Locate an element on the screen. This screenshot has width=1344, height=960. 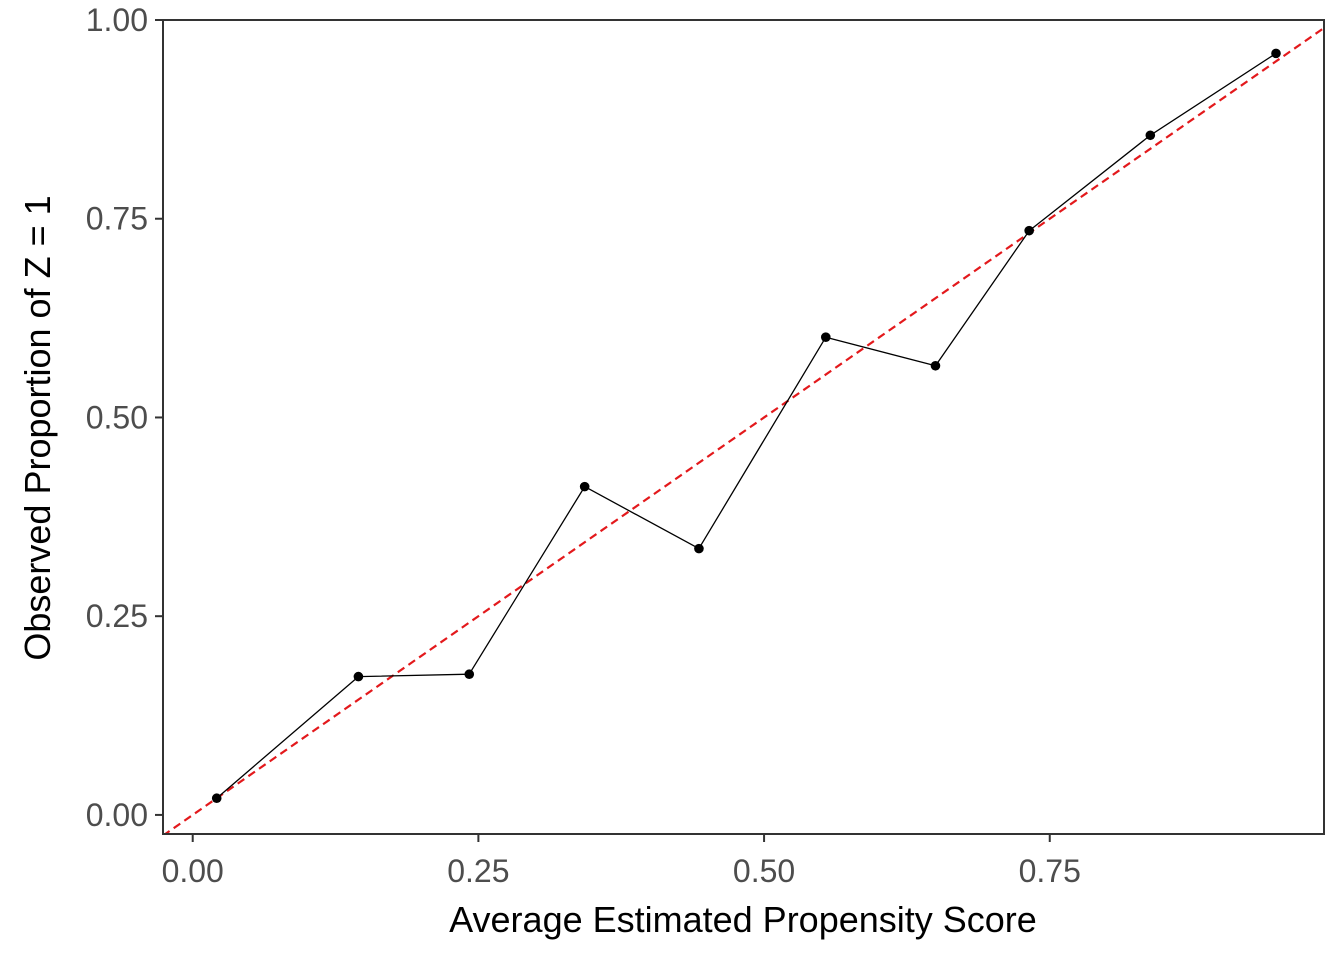
y-tick-label-2: 0.50 is located at coordinates (117, 417).